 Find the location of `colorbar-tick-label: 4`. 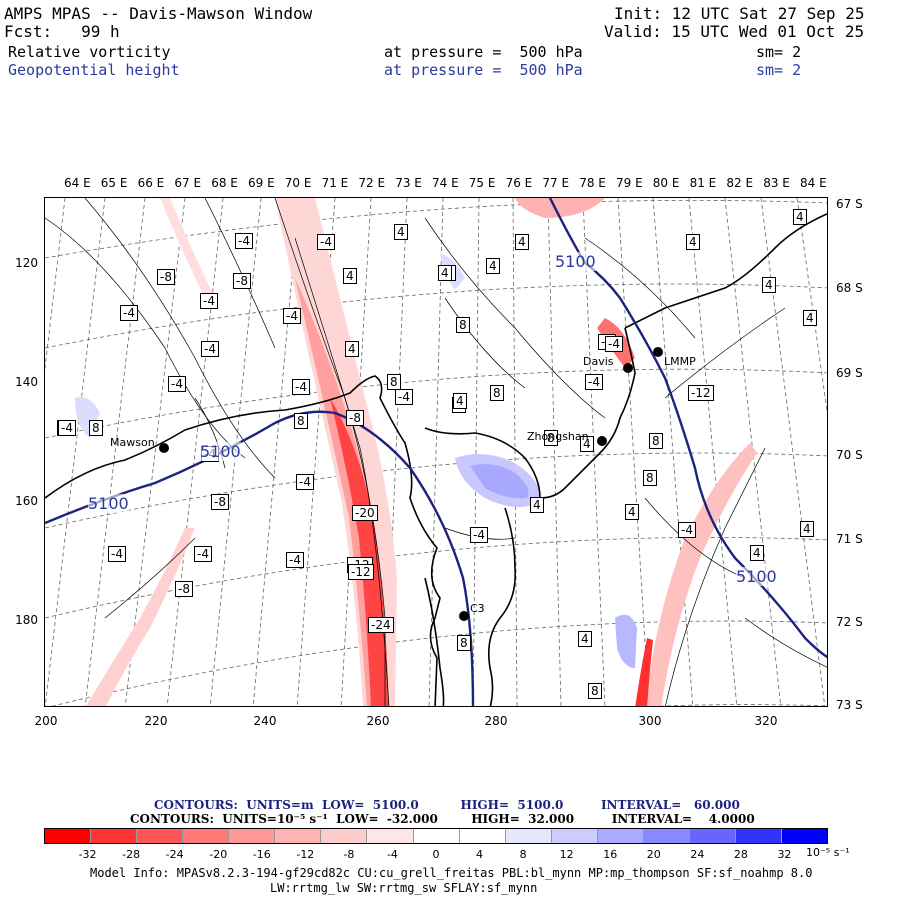

colorbar-tick-label: 4 is located at coordinates (480, 854).